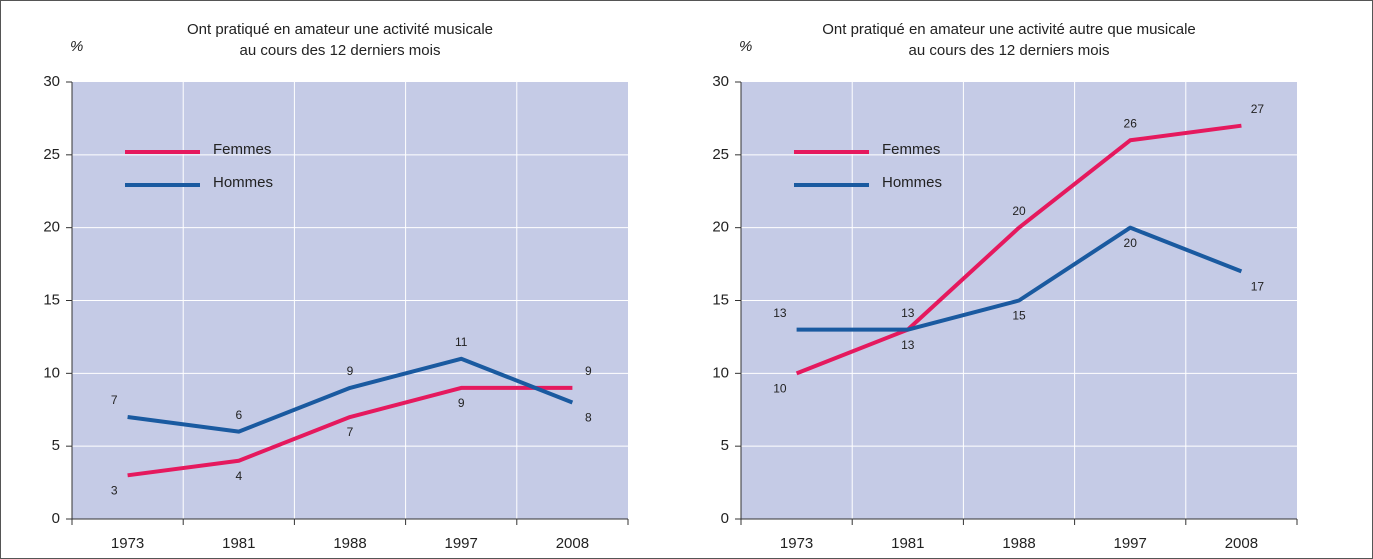  Describe the element at coordinates (780, 389) in the screenshot. I see `data-label: 10` at that location.